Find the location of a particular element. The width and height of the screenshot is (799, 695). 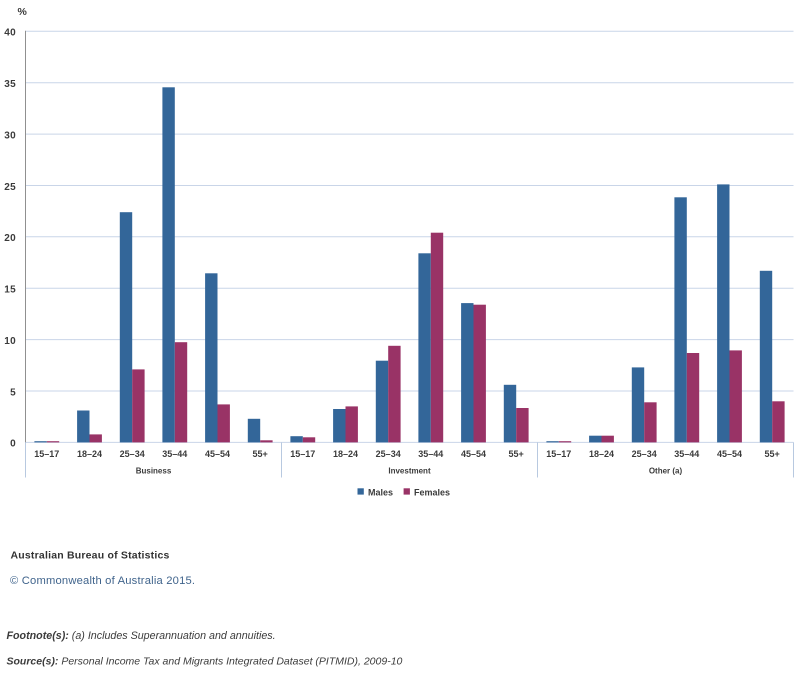

svg-text: Business is located at coordinates (154, 471).